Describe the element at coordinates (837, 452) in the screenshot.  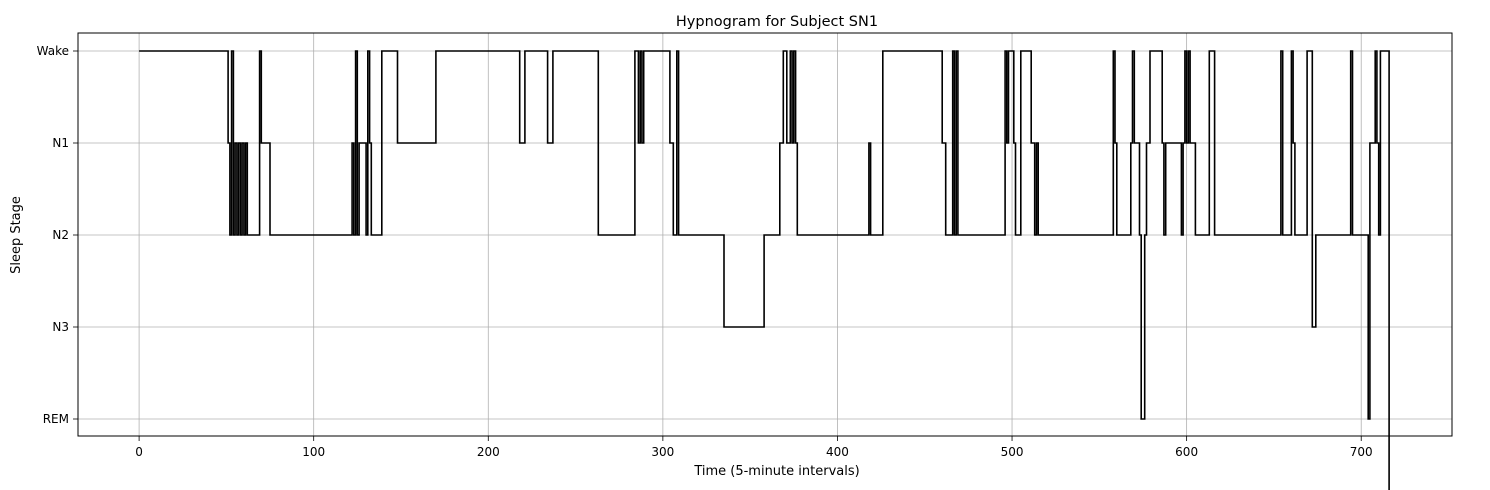
I see `x-tick-label: 400` at that location.